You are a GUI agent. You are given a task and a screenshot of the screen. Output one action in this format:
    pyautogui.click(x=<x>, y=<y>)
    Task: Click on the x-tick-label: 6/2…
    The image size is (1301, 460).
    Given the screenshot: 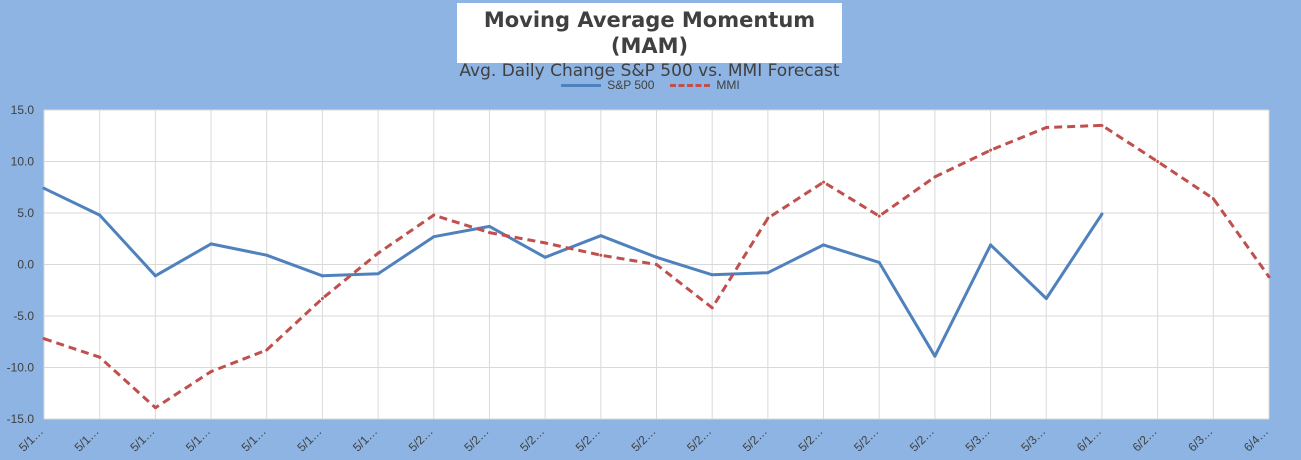 What is the action you would take?
    pyautogui.click(x=1145, y=439)
    